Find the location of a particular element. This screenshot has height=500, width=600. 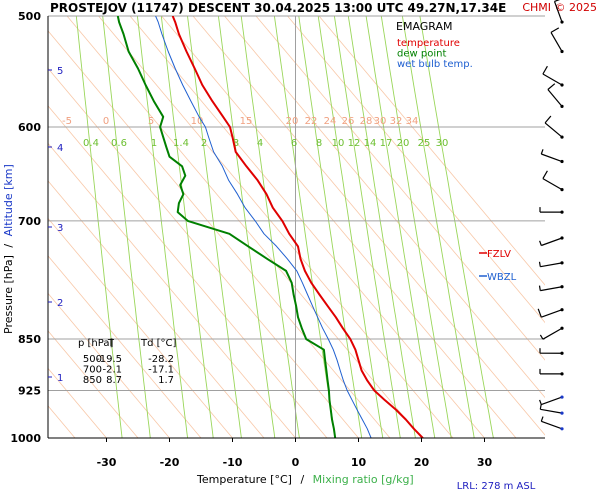

isotherm-label: 34 is located at coordinates (412, 121).